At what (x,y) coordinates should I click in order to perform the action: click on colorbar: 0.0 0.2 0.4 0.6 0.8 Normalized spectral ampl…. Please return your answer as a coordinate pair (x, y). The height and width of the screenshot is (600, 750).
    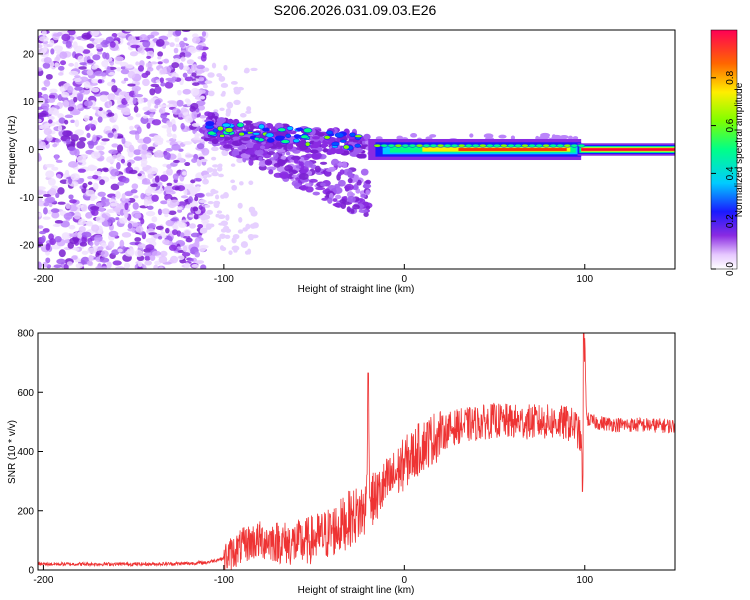
    Looking at the image, I should click on (727, 152).